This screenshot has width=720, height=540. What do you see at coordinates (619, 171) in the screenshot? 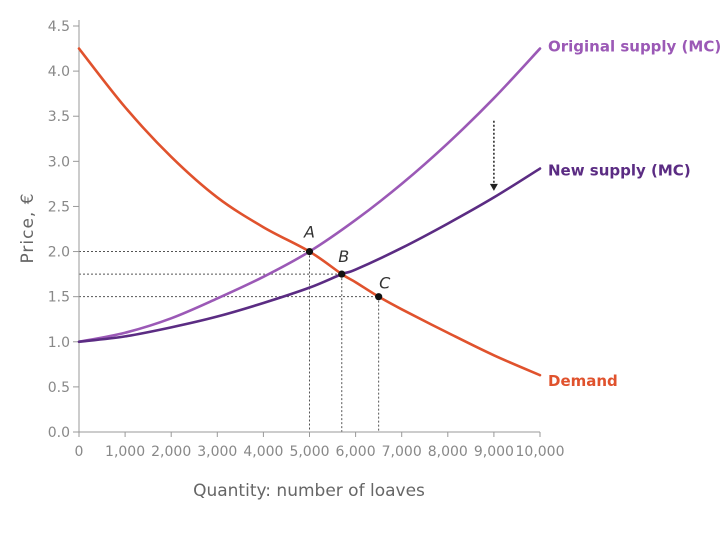
I see `series-label-1: New supply (MC)` at bounding box center [619, 171].